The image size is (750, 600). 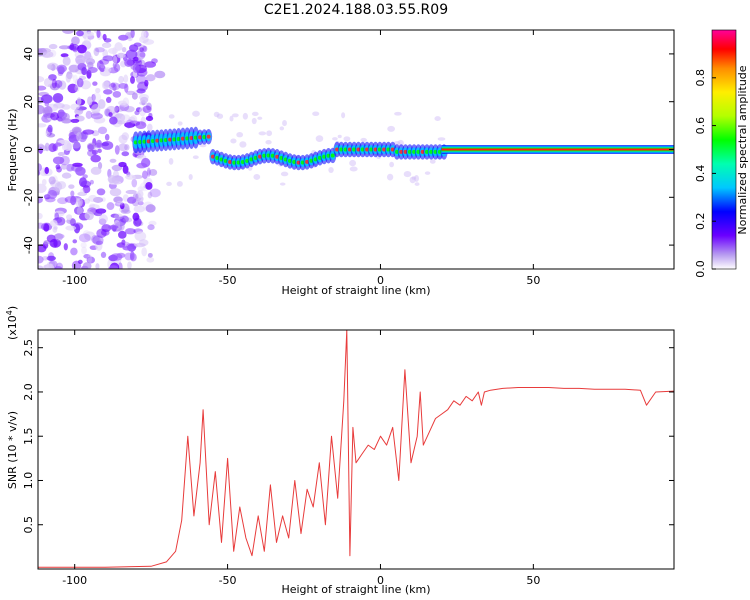 I want to click on snr-x-tick-label: 50, so click(x=533, y=580).